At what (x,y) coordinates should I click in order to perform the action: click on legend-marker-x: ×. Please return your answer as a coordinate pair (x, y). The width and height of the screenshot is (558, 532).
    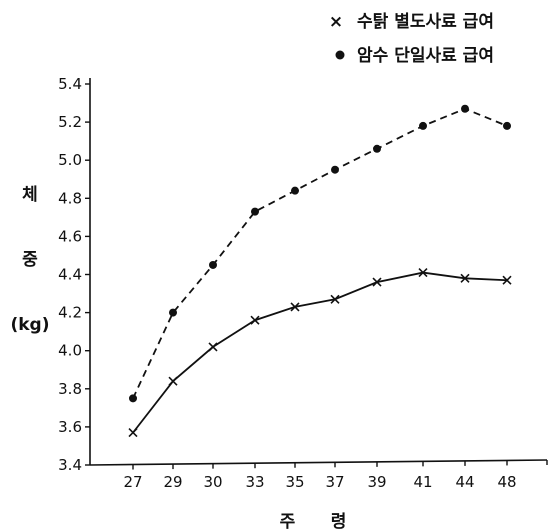
    Looking at the image, I should click on (336, 22).